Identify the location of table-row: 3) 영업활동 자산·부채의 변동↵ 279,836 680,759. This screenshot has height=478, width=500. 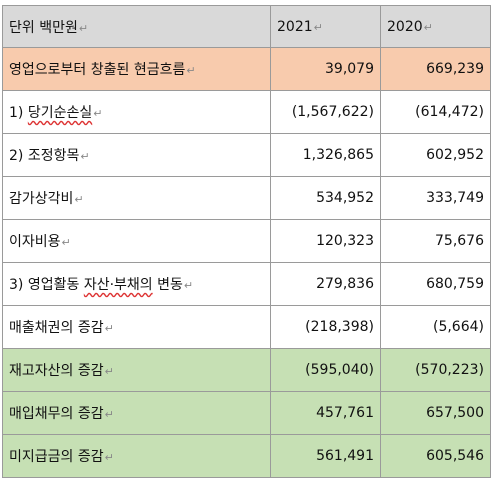
(246, 284).